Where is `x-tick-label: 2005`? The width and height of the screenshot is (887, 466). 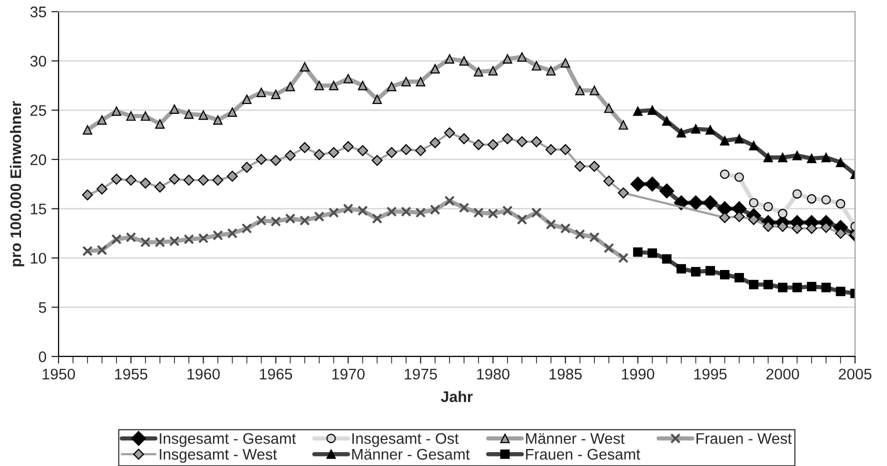 x-tick-label: 2005 is located at coordinates (855, 374).